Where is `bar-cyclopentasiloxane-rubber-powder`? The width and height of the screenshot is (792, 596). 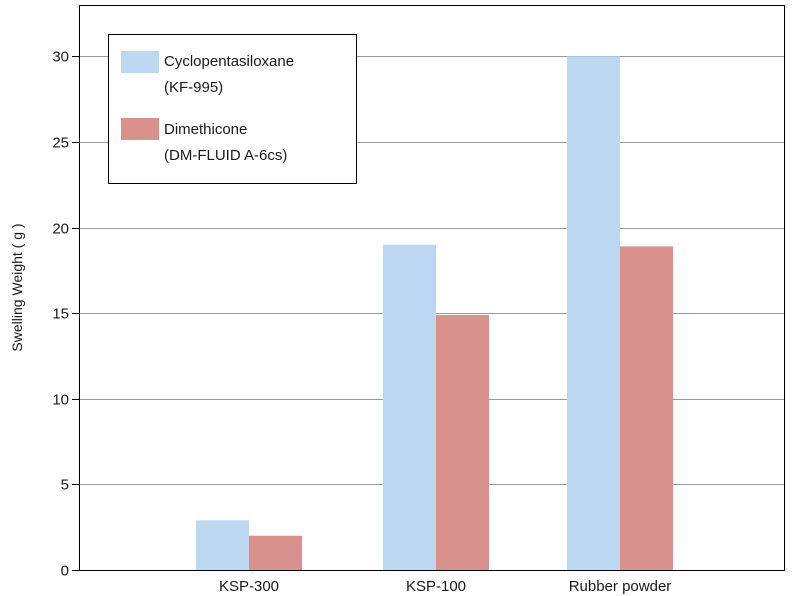
bar-cyclopentasiloxane-rubber-powder is located at coordinates (593, 313).